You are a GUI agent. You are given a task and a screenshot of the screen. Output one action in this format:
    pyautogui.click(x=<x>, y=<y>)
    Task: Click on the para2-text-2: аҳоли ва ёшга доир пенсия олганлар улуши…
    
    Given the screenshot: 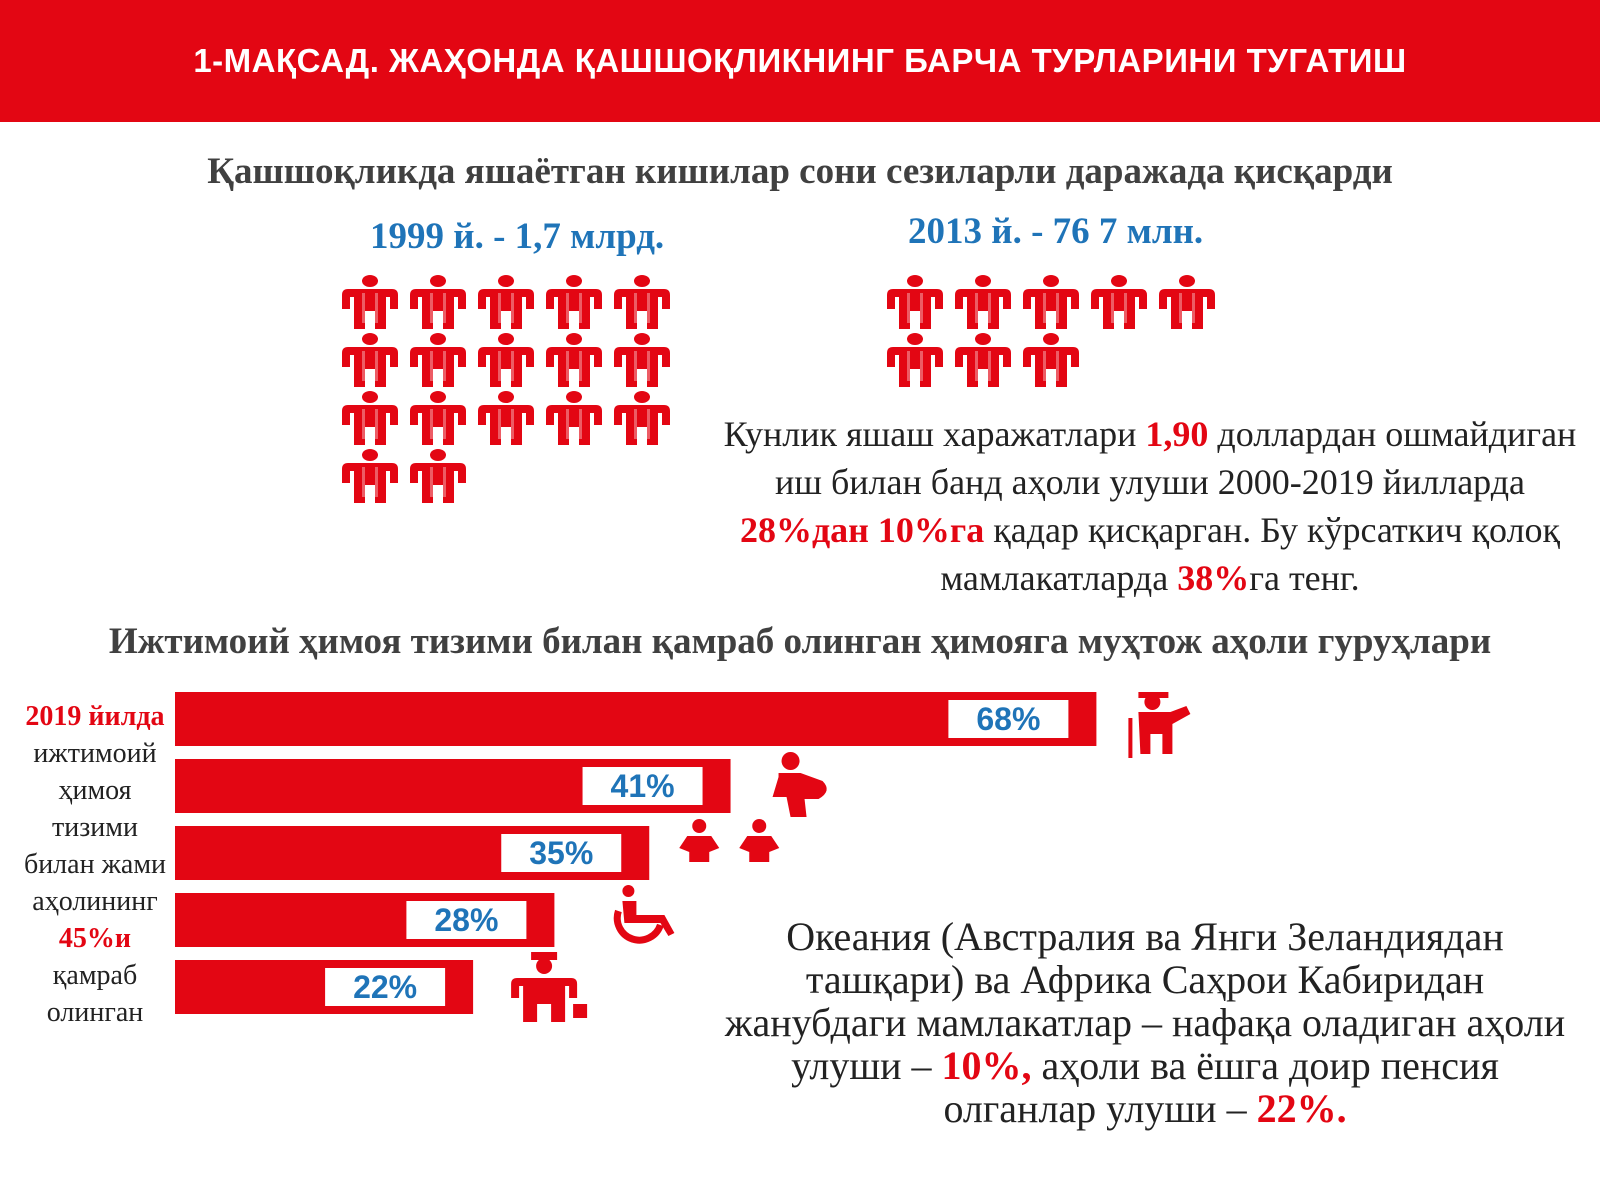 What is the action you would take?
    pyautogui.click(x=1221, y=1087)
    